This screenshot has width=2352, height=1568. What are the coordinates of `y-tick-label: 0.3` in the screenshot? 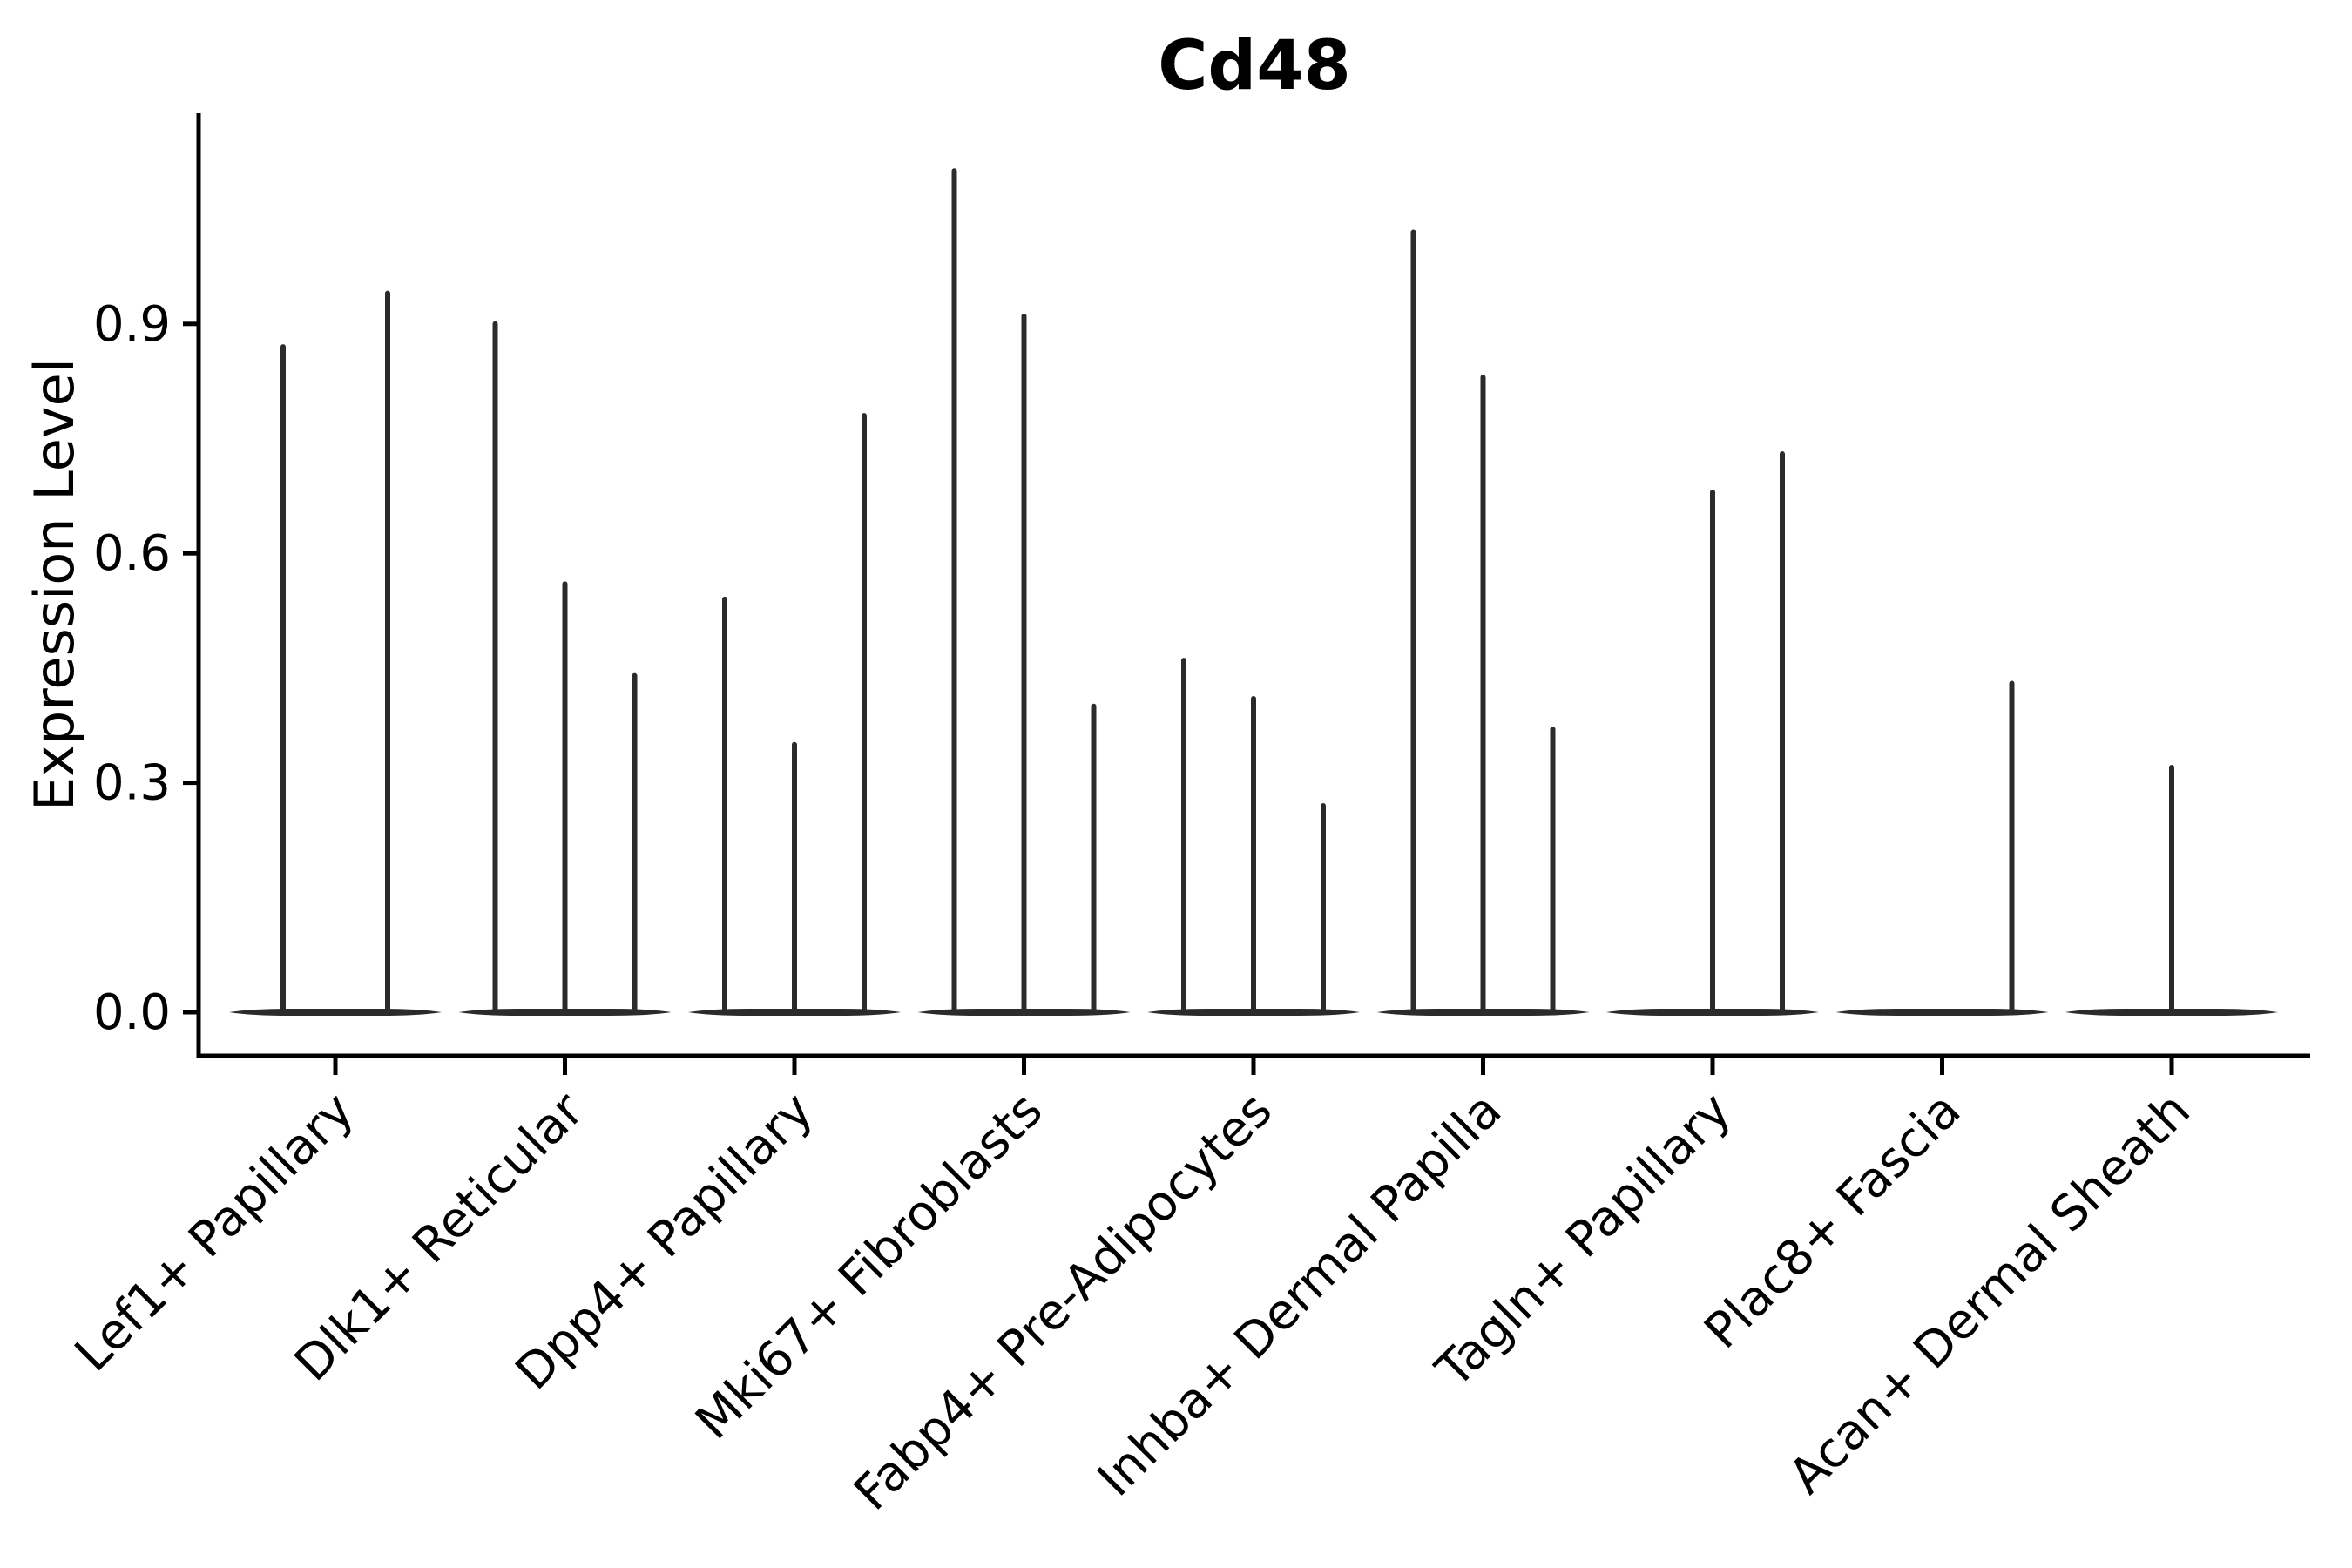 It's located at (132, 783).